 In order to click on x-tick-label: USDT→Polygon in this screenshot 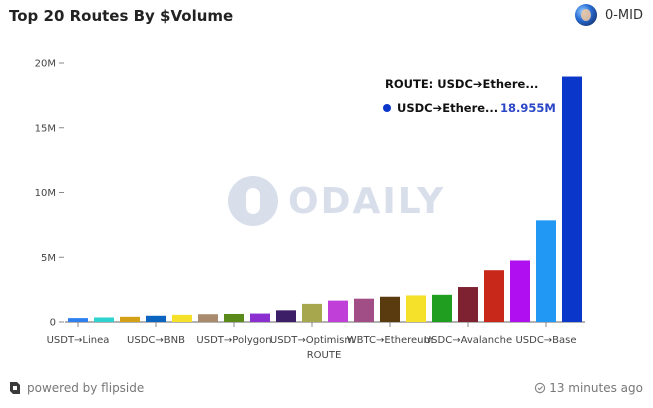, I will do `click(233, 340)`.